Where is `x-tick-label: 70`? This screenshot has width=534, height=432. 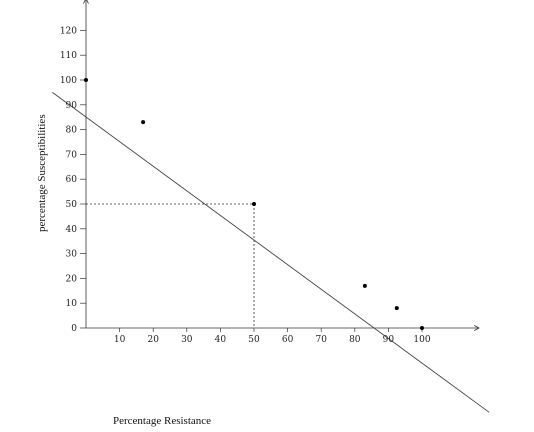 x-tick-label: 70 is located at coordinates (321, 340).